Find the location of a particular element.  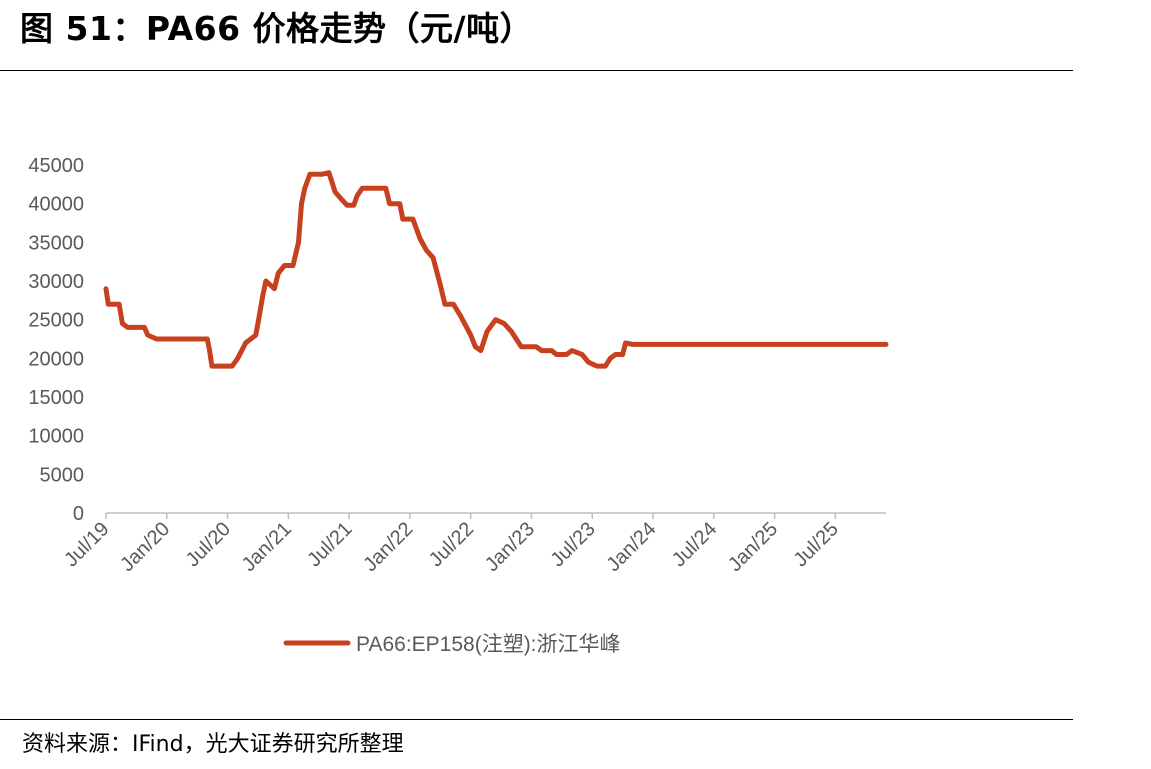

source-note: 资料来源：IFind，光大证券研究所整理 is located at coordinates (213, 744).